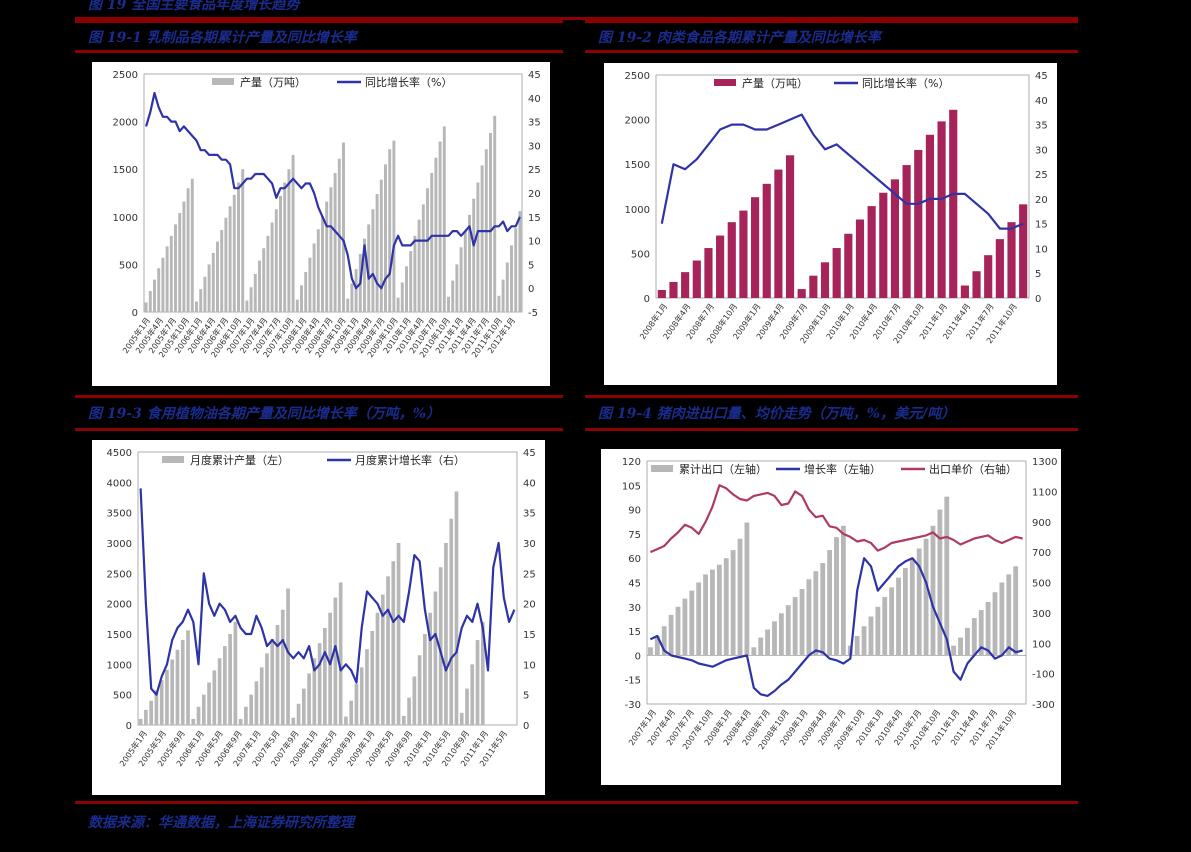 The width and height of the screenshot is (1191, 852). I want to click on y-right-tick: 20, so click(534, 194).